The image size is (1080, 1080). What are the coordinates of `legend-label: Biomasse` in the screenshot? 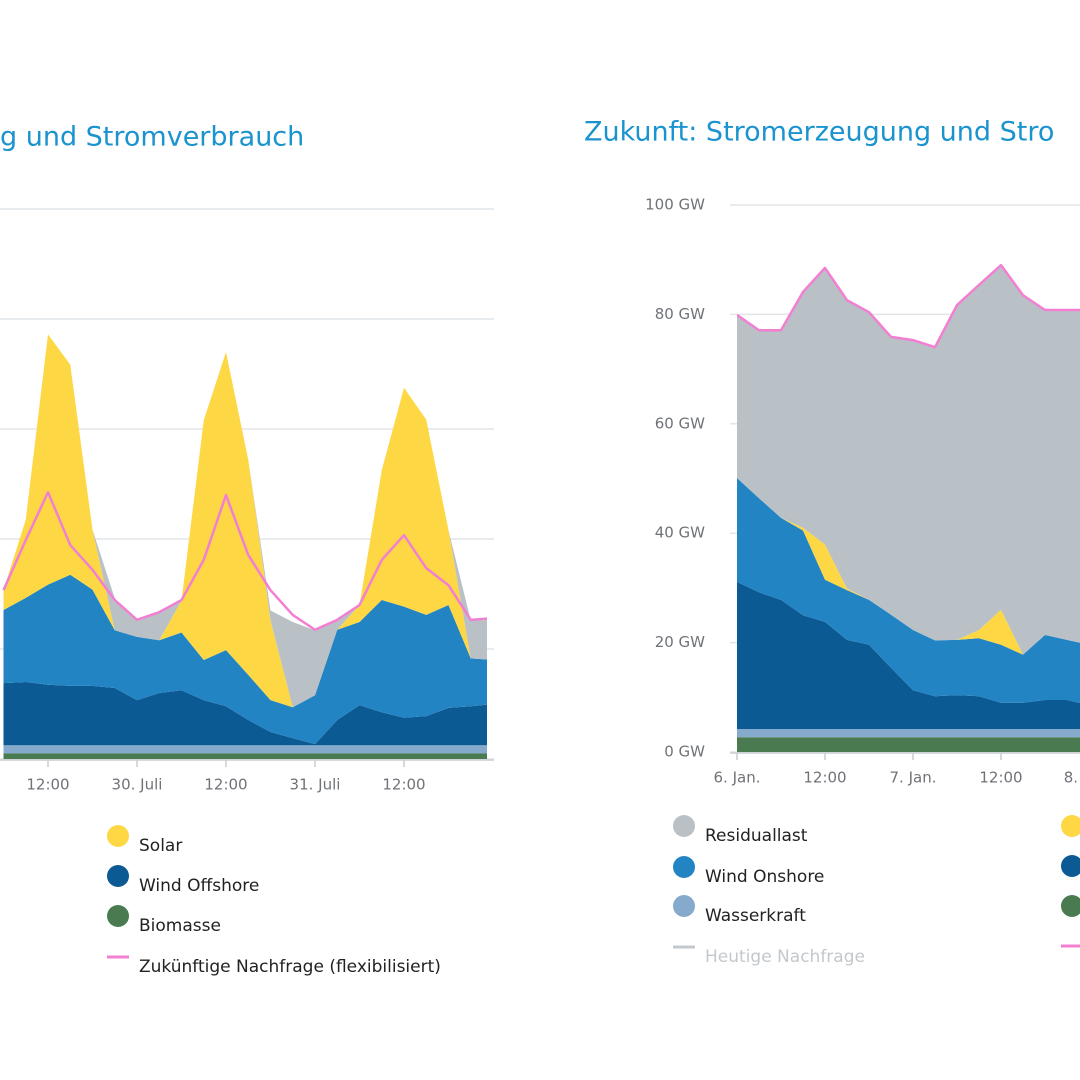 It's located at (180, 926).